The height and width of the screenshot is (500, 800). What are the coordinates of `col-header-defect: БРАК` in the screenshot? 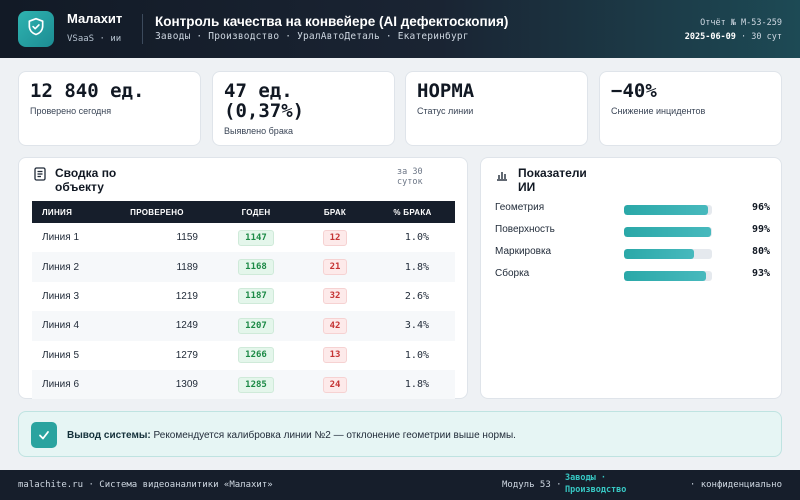 It's located at (335, 212).